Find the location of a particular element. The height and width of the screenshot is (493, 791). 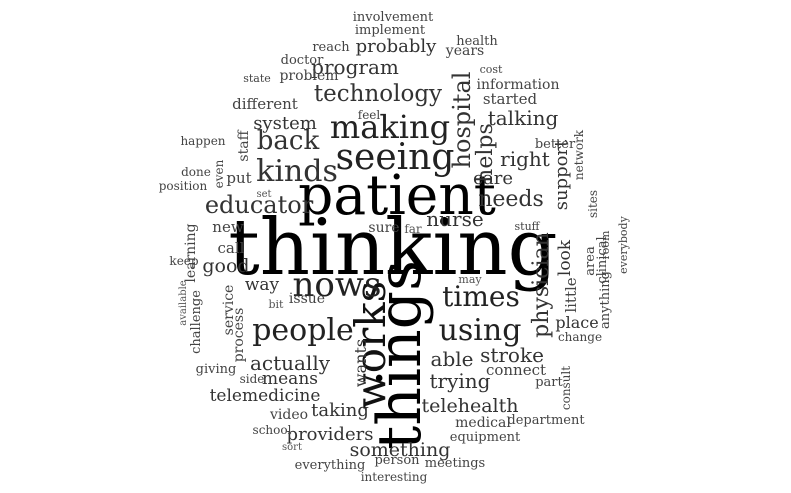

cloud-word-information: information is located at coordinates (518, 85).